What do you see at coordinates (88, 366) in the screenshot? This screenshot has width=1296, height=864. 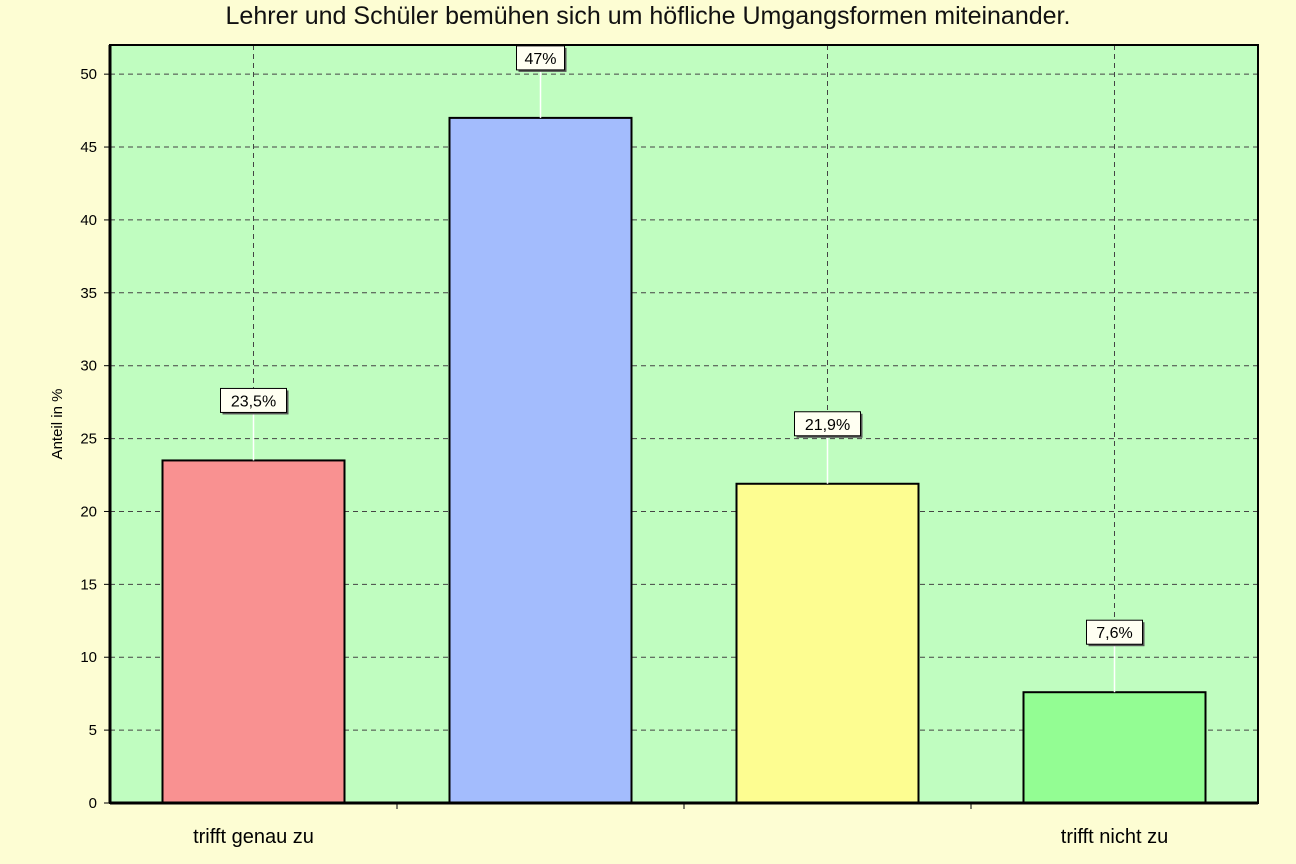 I see `y-tick-label: 30` at bounding box center [88, 366].